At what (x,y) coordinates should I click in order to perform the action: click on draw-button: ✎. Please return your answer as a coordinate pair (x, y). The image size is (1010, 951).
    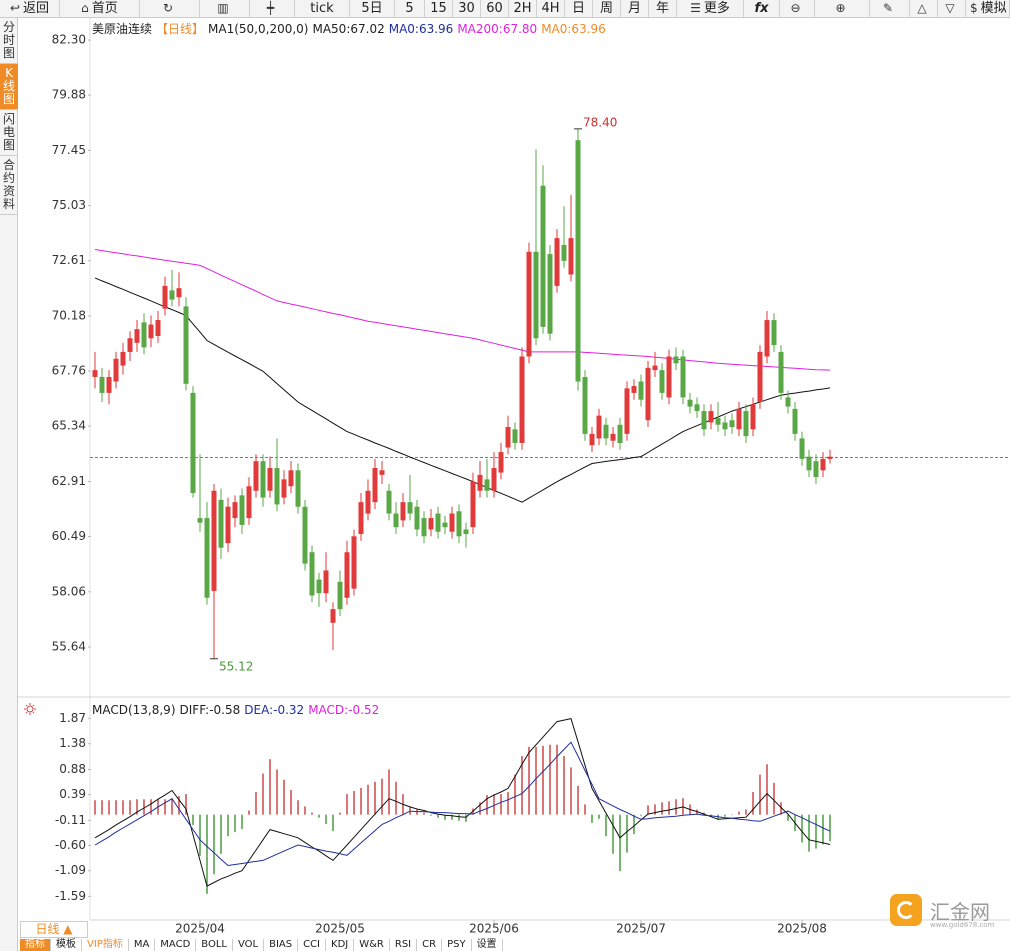
    Looking at the image, I should click on (890, 8).